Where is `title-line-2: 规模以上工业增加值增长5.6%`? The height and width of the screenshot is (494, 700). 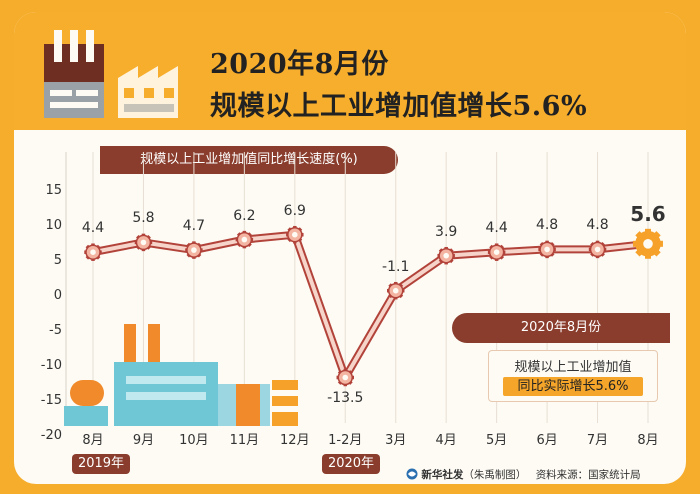
title-line-2: 规模以上工业增加值增长5.6% is located at coordinates (399, 106).